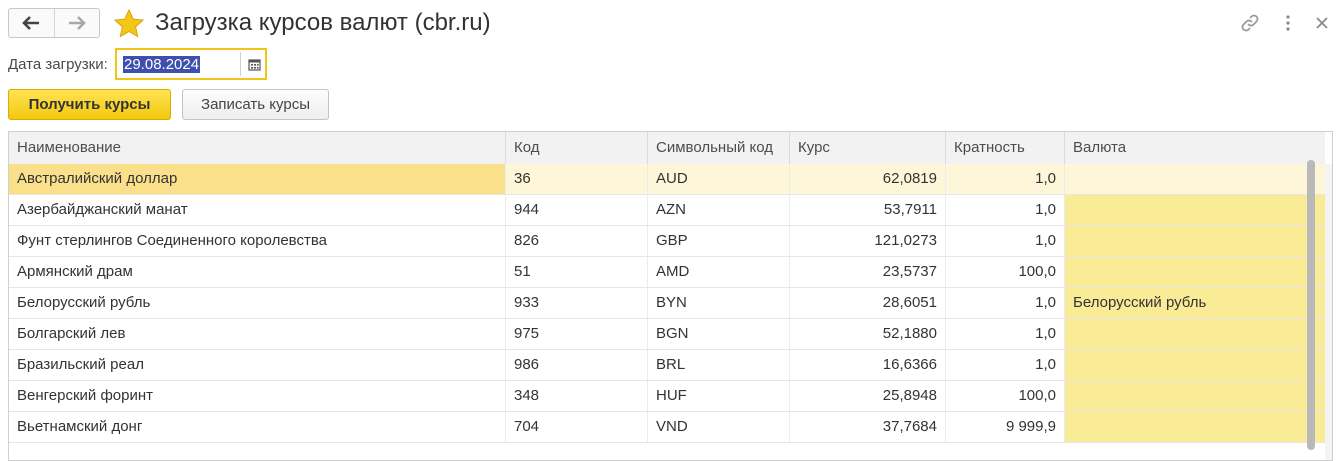  What do you see at coordinates (1005, 427) in the screenshot?
I see `cell-multiplicity: 9 999,9` at bounding box center [1005, 427].